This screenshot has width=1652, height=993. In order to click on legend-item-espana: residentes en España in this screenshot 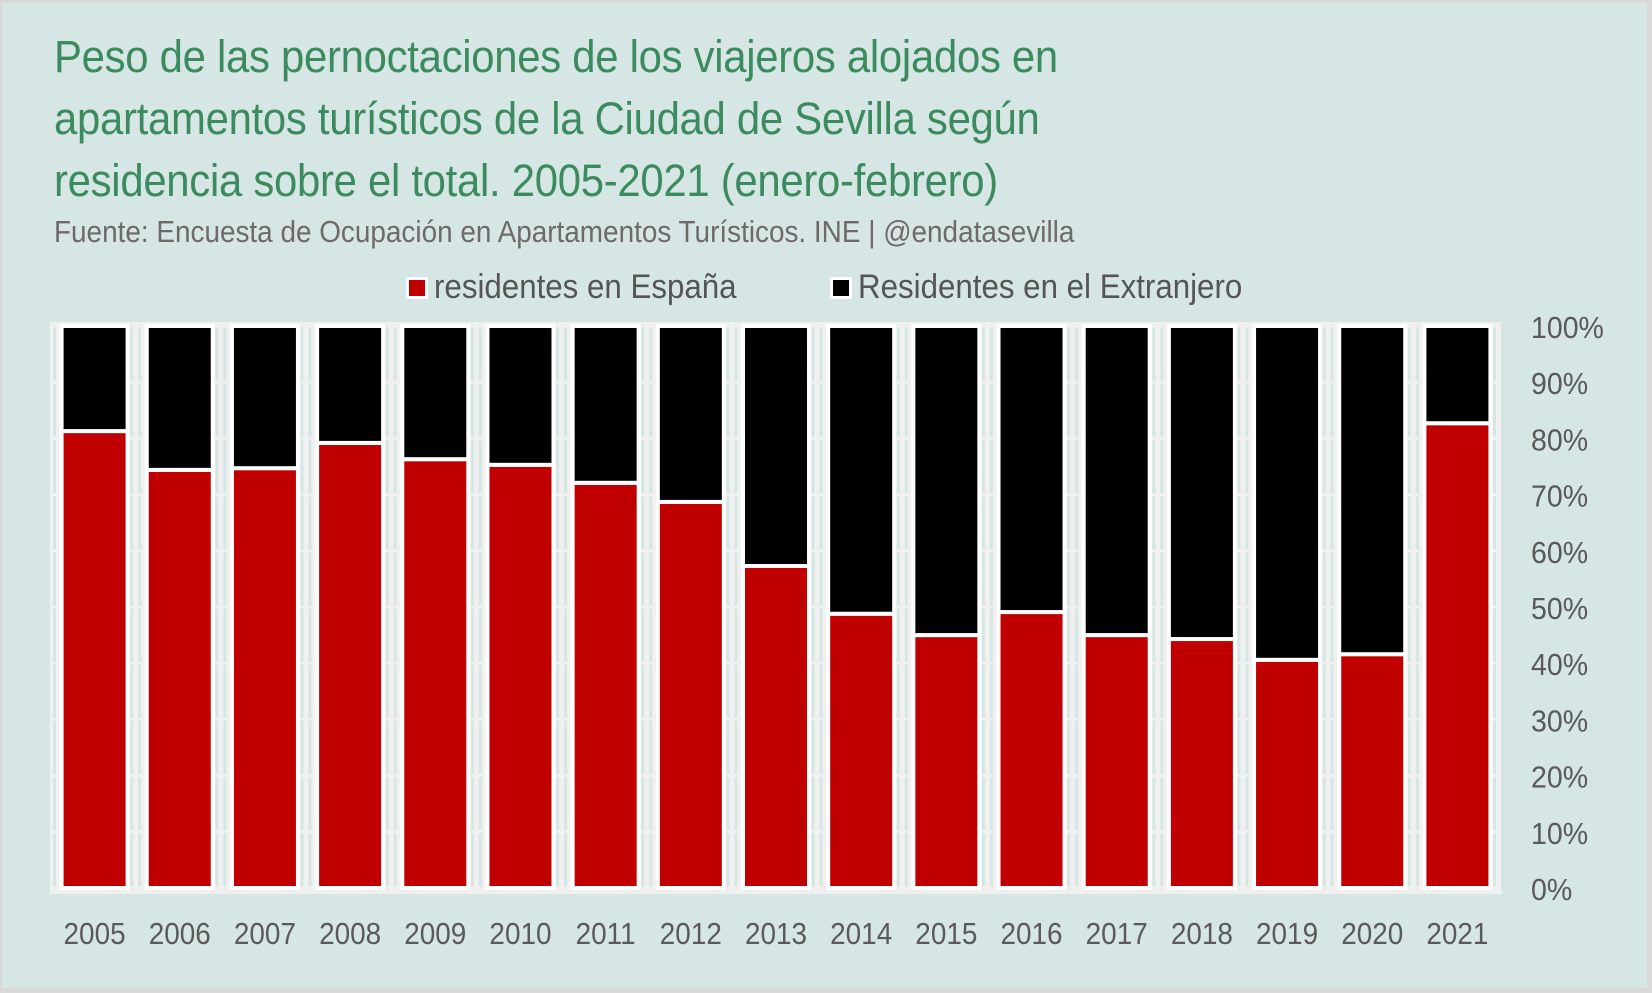, I will do `click(584, 287)`.